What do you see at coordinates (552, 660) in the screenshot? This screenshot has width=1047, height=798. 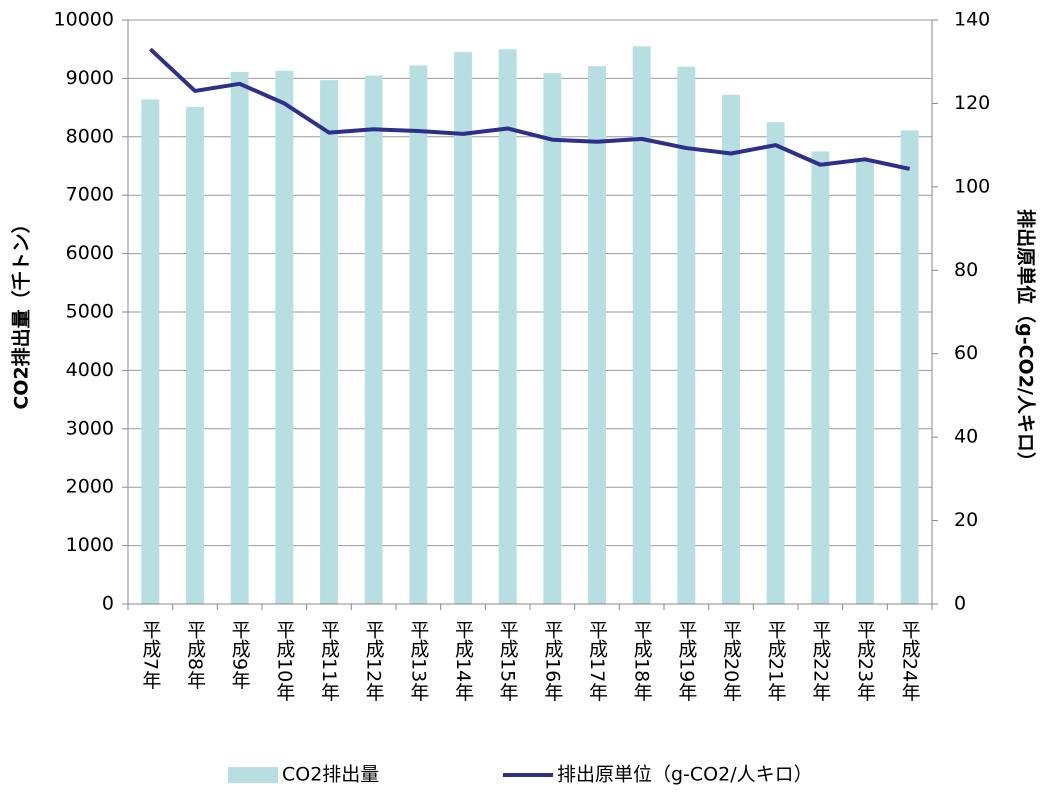 I see `x-tick-label: 平成16年` at bounding box center [552, 660].